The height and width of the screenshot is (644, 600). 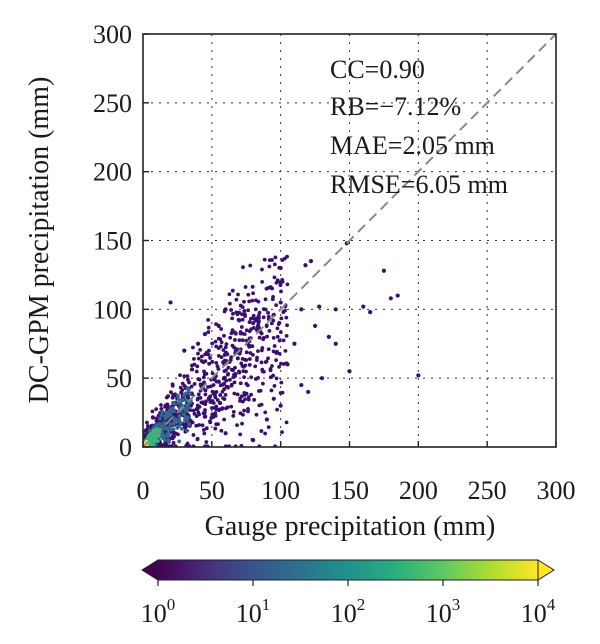 What do you see at coordinates (112, 241) in the screenshot?
I see `y-tick-labels: 0 50 100 150 200 250 300` at bounding box center [112, 241].